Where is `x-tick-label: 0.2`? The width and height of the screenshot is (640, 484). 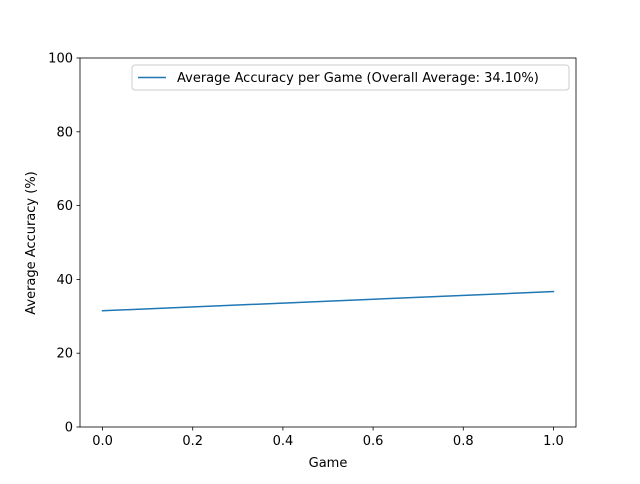
x-tick-label: 0.2 is located at coordinates (192, 441).